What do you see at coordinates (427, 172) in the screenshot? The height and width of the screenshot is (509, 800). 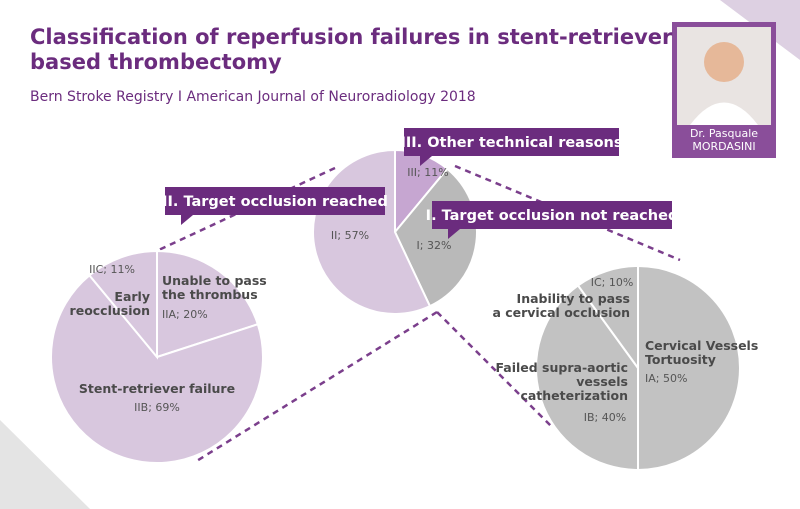 I see `value-label: III; 11%` at bounding box center [427, 172].